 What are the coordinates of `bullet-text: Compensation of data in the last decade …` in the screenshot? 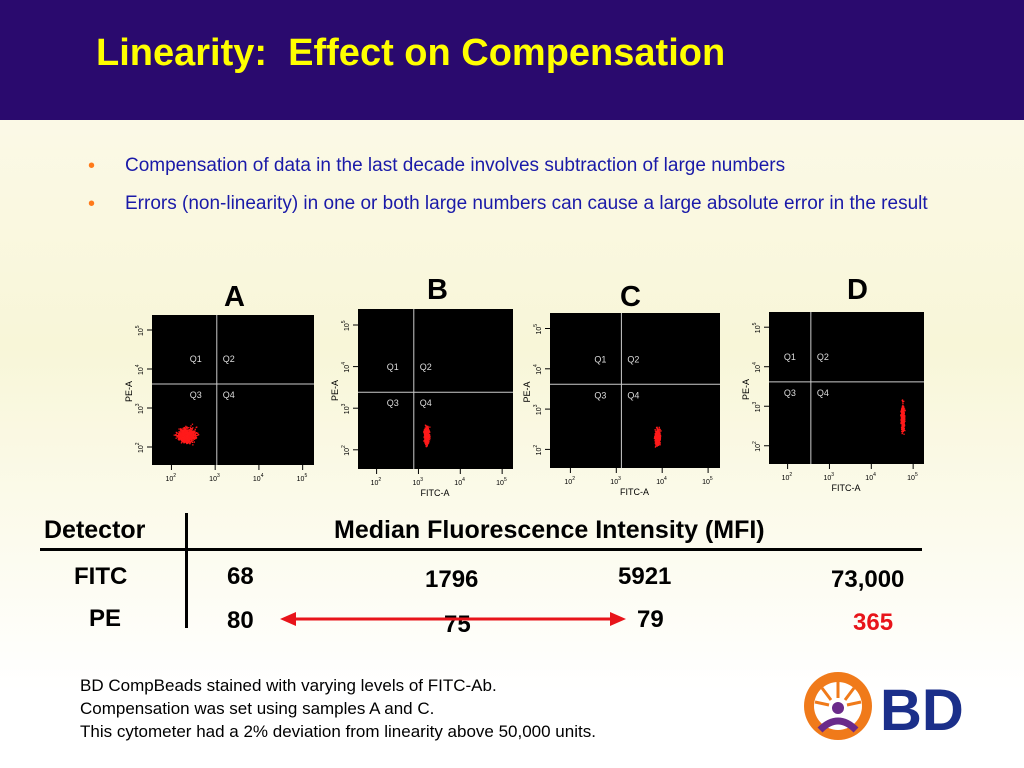 It's located at (455, 165).